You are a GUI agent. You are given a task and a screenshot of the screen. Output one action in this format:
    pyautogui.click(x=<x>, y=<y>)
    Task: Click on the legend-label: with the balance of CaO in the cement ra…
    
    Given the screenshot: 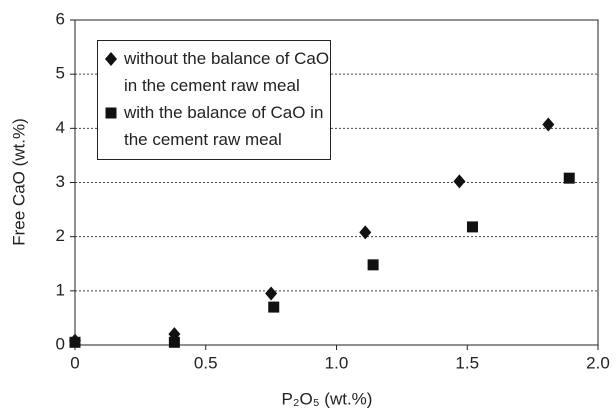 What is the action you would take?
    pyautogui.click(x=224, y=126)
    